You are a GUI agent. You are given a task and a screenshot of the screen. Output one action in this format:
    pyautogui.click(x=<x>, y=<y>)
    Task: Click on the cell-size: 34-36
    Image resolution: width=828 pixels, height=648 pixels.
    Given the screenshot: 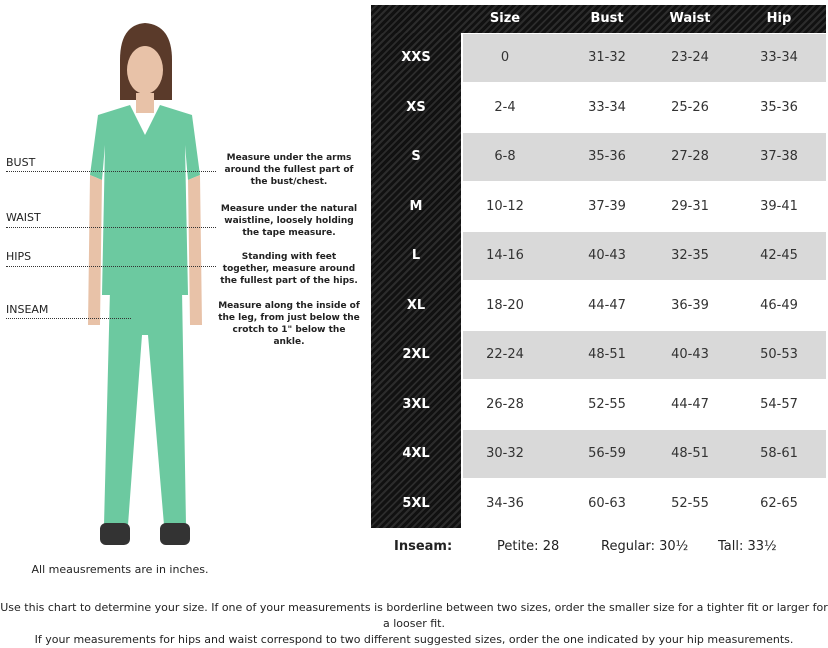 What is the action you would take?
    pyautogui.click(x=505, y=503)
    